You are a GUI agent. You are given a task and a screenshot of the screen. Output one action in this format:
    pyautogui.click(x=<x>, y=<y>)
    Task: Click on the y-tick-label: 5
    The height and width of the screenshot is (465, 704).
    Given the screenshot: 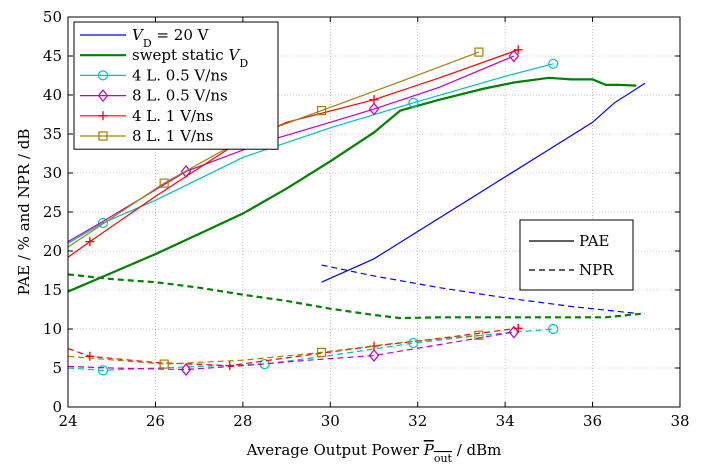 What is the action you would take?
    pyautogui.click(x=57, y=368)
    